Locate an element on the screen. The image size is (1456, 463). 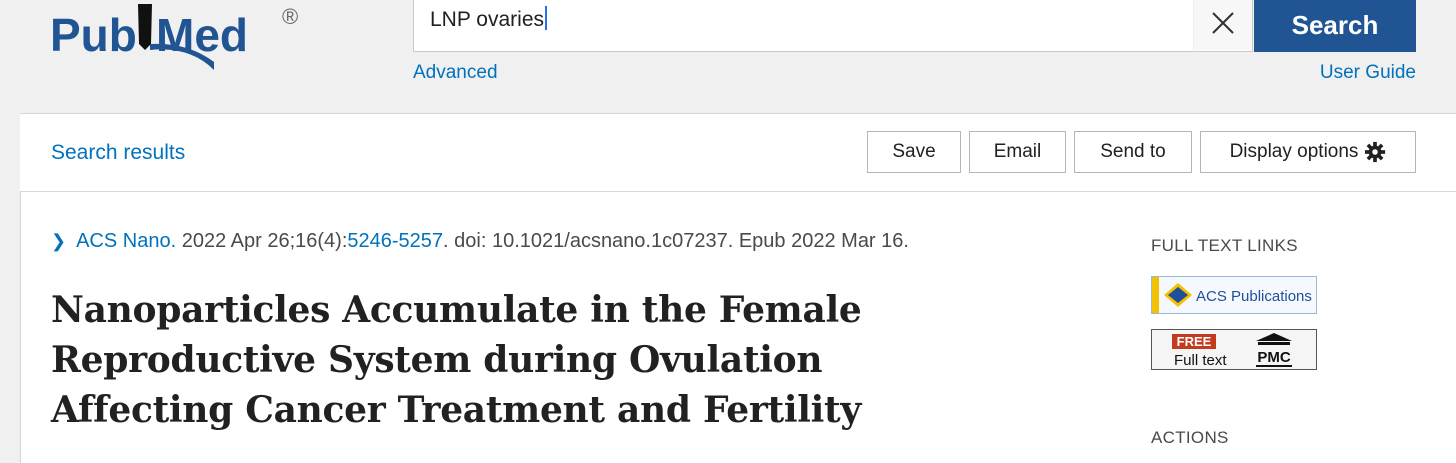
pmc-free-label: FREE is located at coordinates (1194, 341).